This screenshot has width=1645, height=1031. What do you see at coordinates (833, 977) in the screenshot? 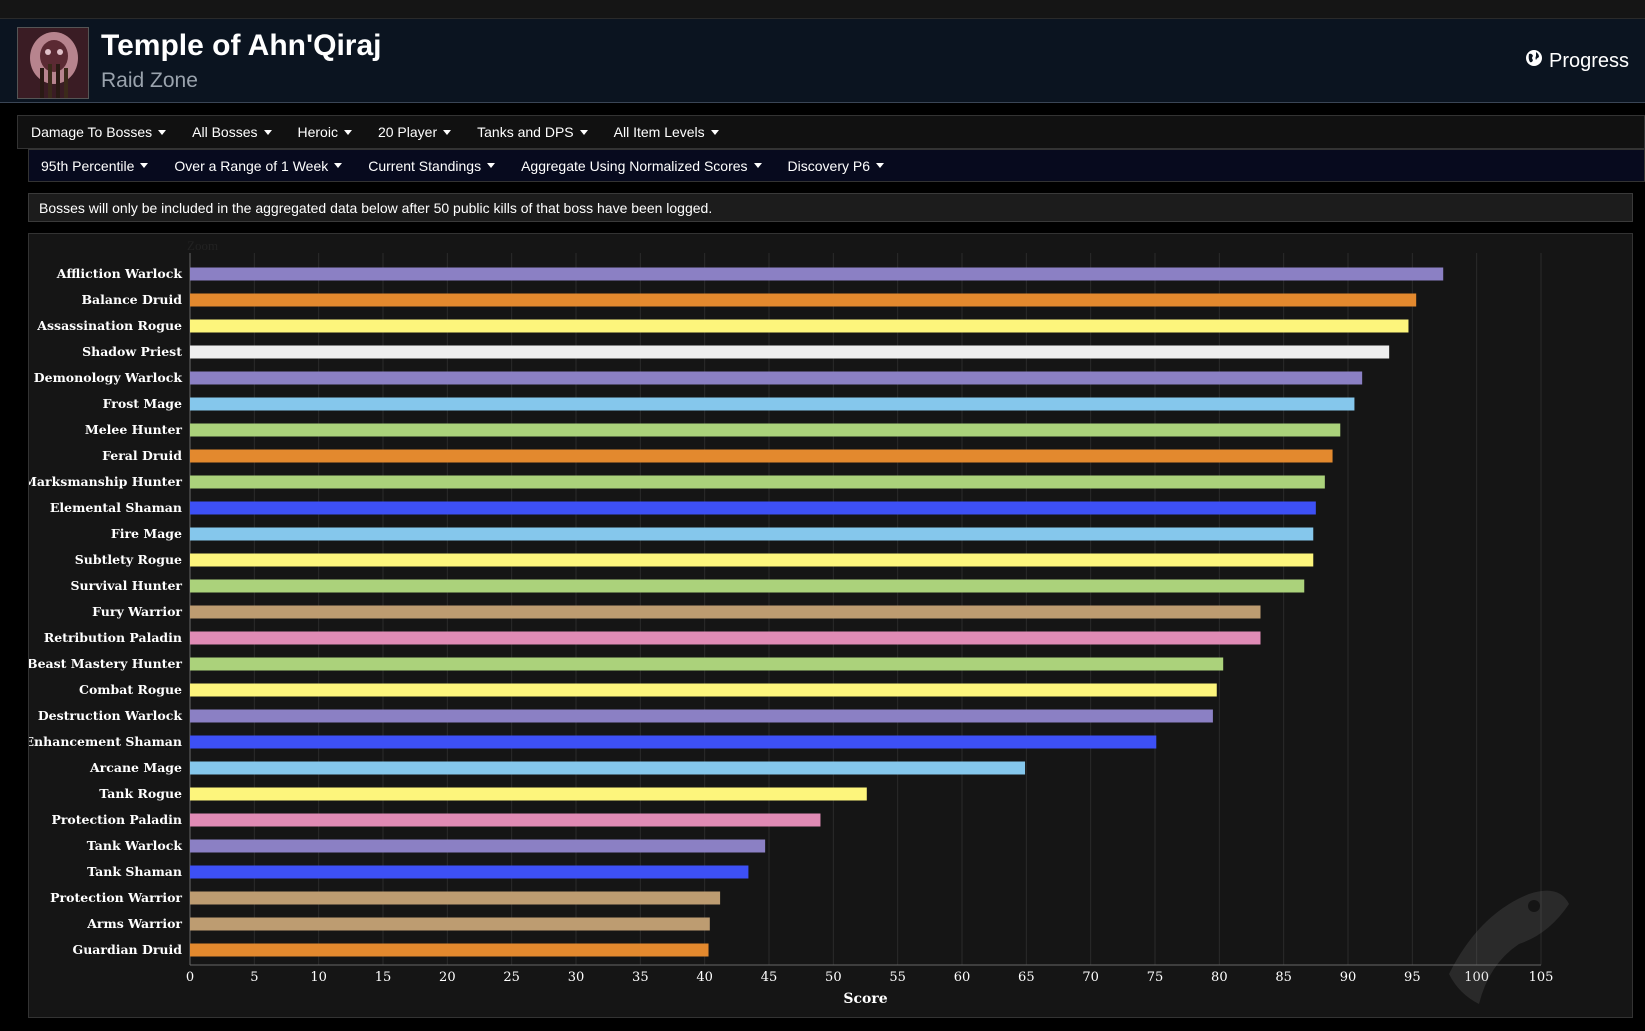
I see `x-tick-label: 50` at bounding box center [833, 977].